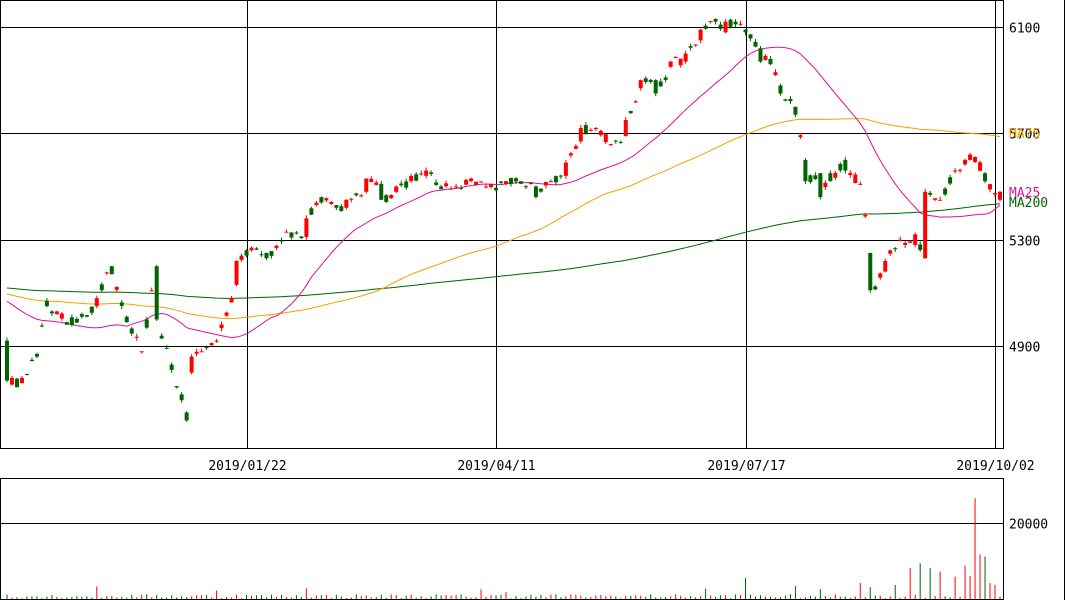 This screenshot has width=1065, height=600. Describe the element at coordinates (1024, 242) in the screenshot. I see `price-tick-label: 5300` at that location.